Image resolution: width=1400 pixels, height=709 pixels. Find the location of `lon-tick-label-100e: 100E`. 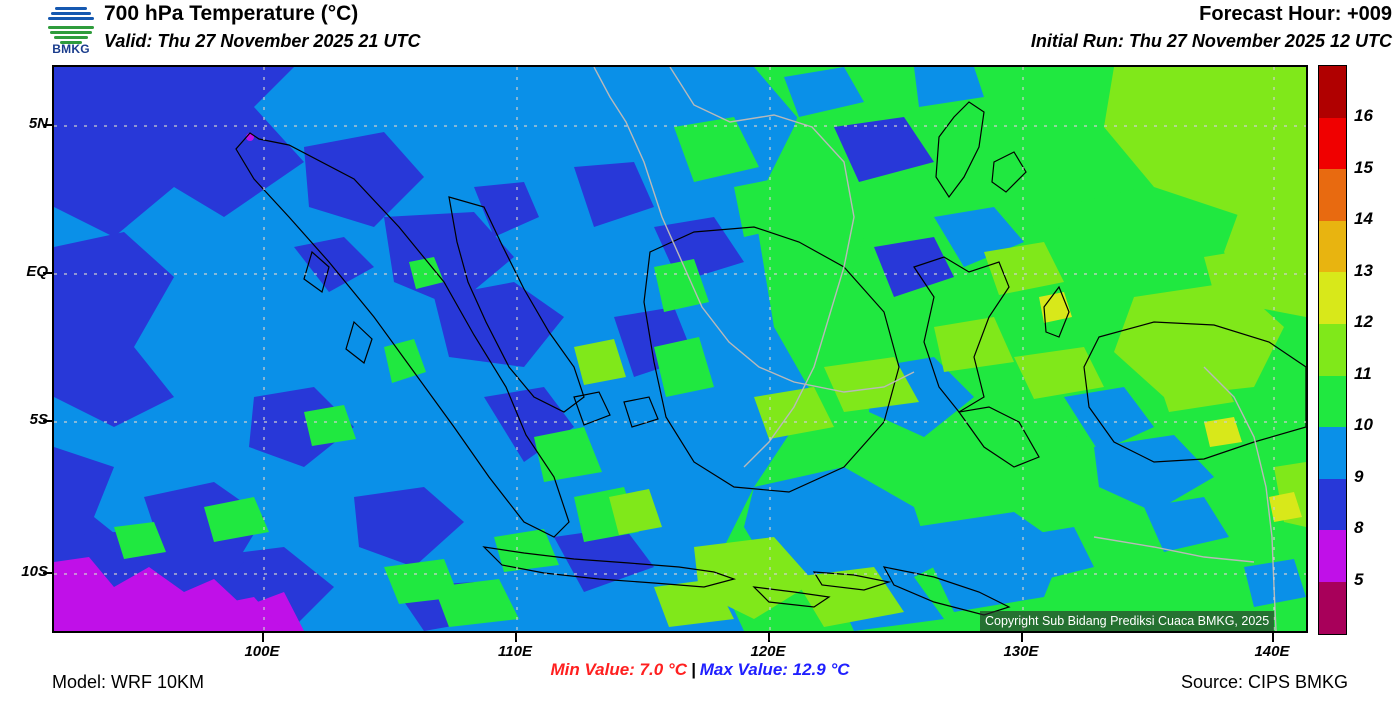

lon-tick-label-100e: 100E is located at coordinates (262, 651).